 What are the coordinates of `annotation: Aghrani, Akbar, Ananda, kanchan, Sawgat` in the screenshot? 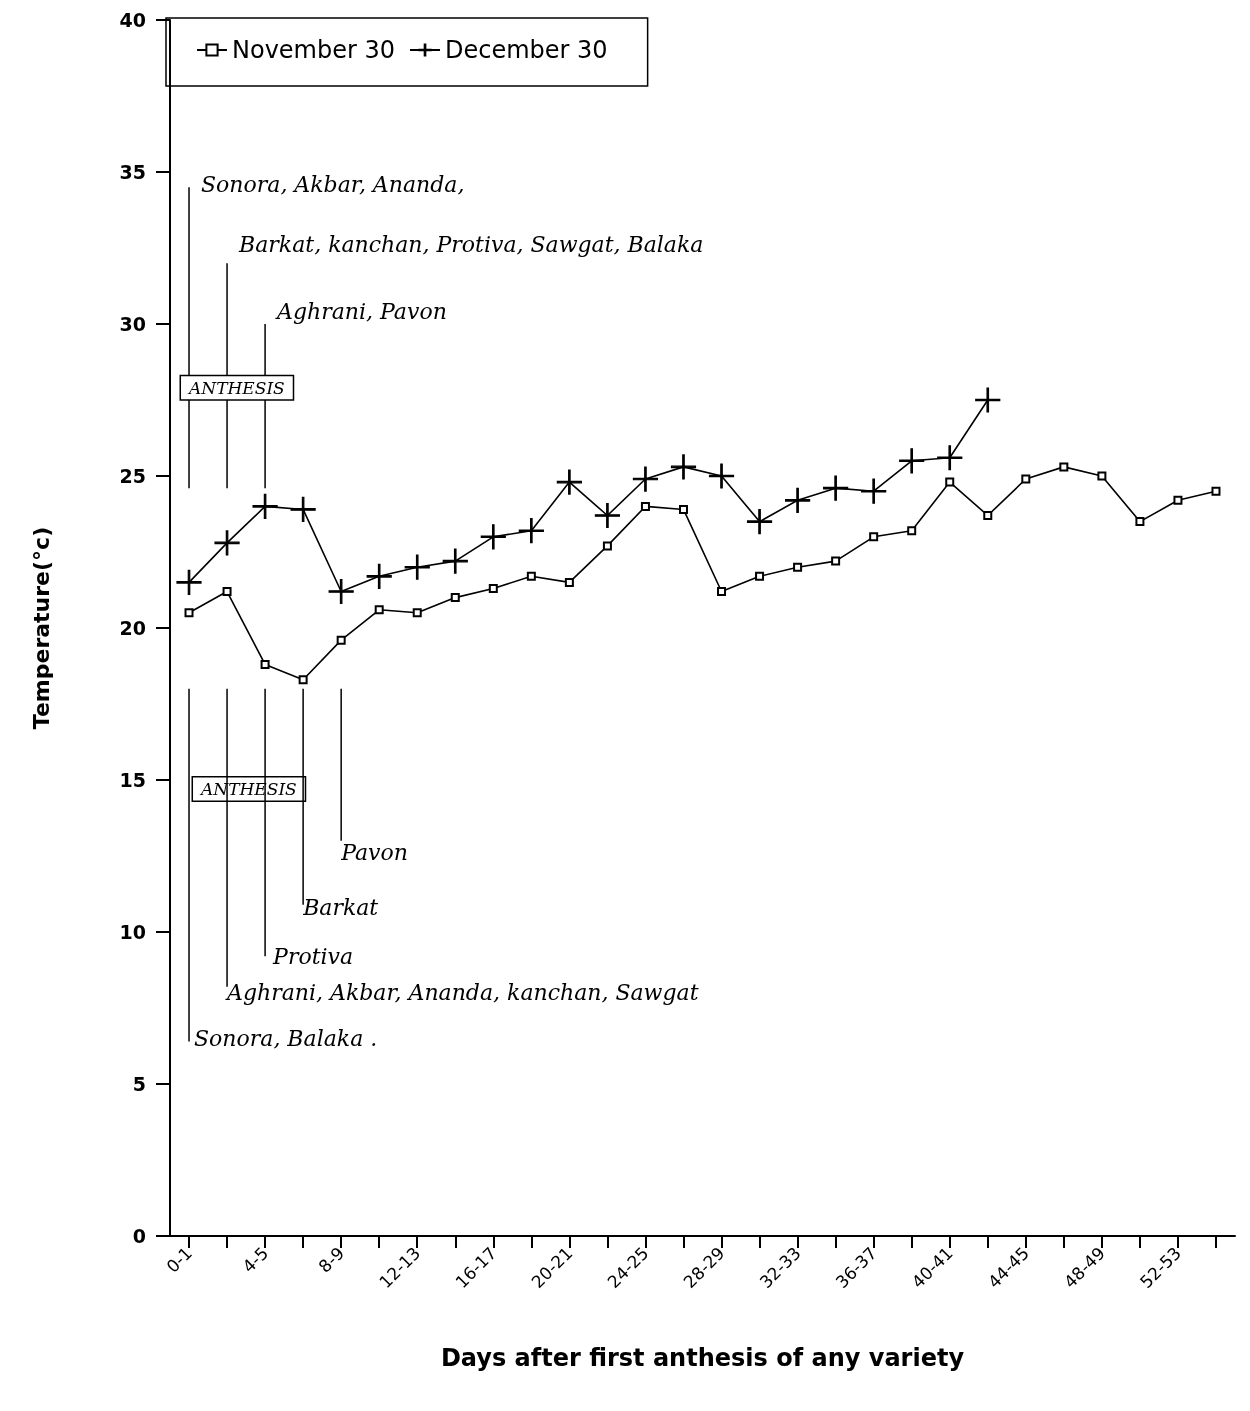 It's located at (462, 993).